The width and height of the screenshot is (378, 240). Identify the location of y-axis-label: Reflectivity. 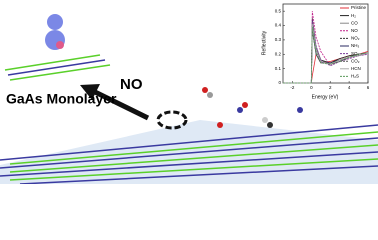
(264, 42).